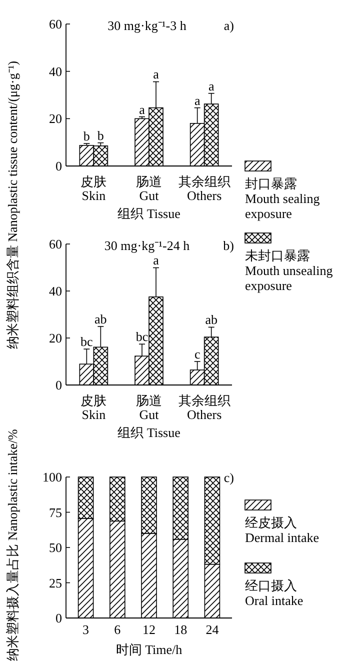 This screenshot has height=668, width=346. Describe the element at coordinates (55, 547) in the screenshot. I see `y-tick-label: 50` at that location.